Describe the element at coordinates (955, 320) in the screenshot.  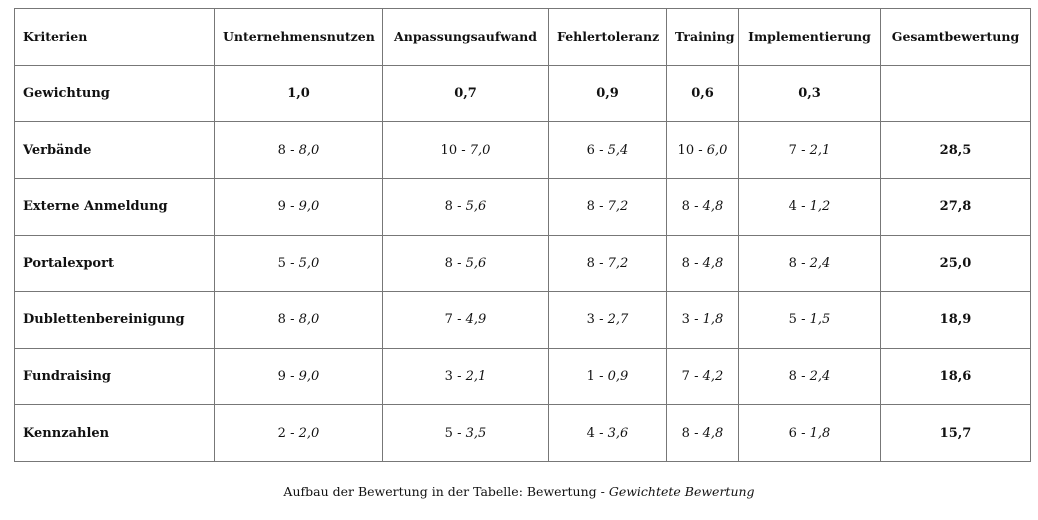
I see `total-score: 18,9` at that location.